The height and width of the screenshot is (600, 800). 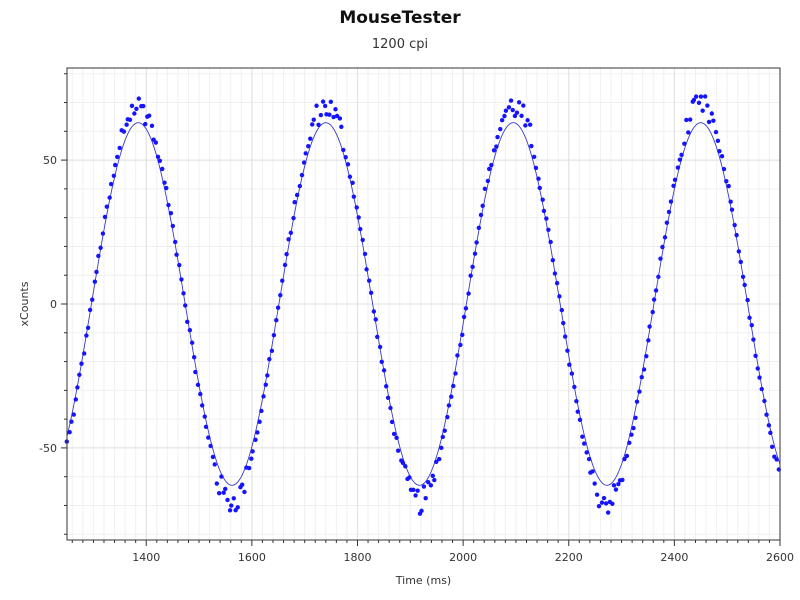 I want to click on x-tick-label: 2200, so click(x=569, y=557).